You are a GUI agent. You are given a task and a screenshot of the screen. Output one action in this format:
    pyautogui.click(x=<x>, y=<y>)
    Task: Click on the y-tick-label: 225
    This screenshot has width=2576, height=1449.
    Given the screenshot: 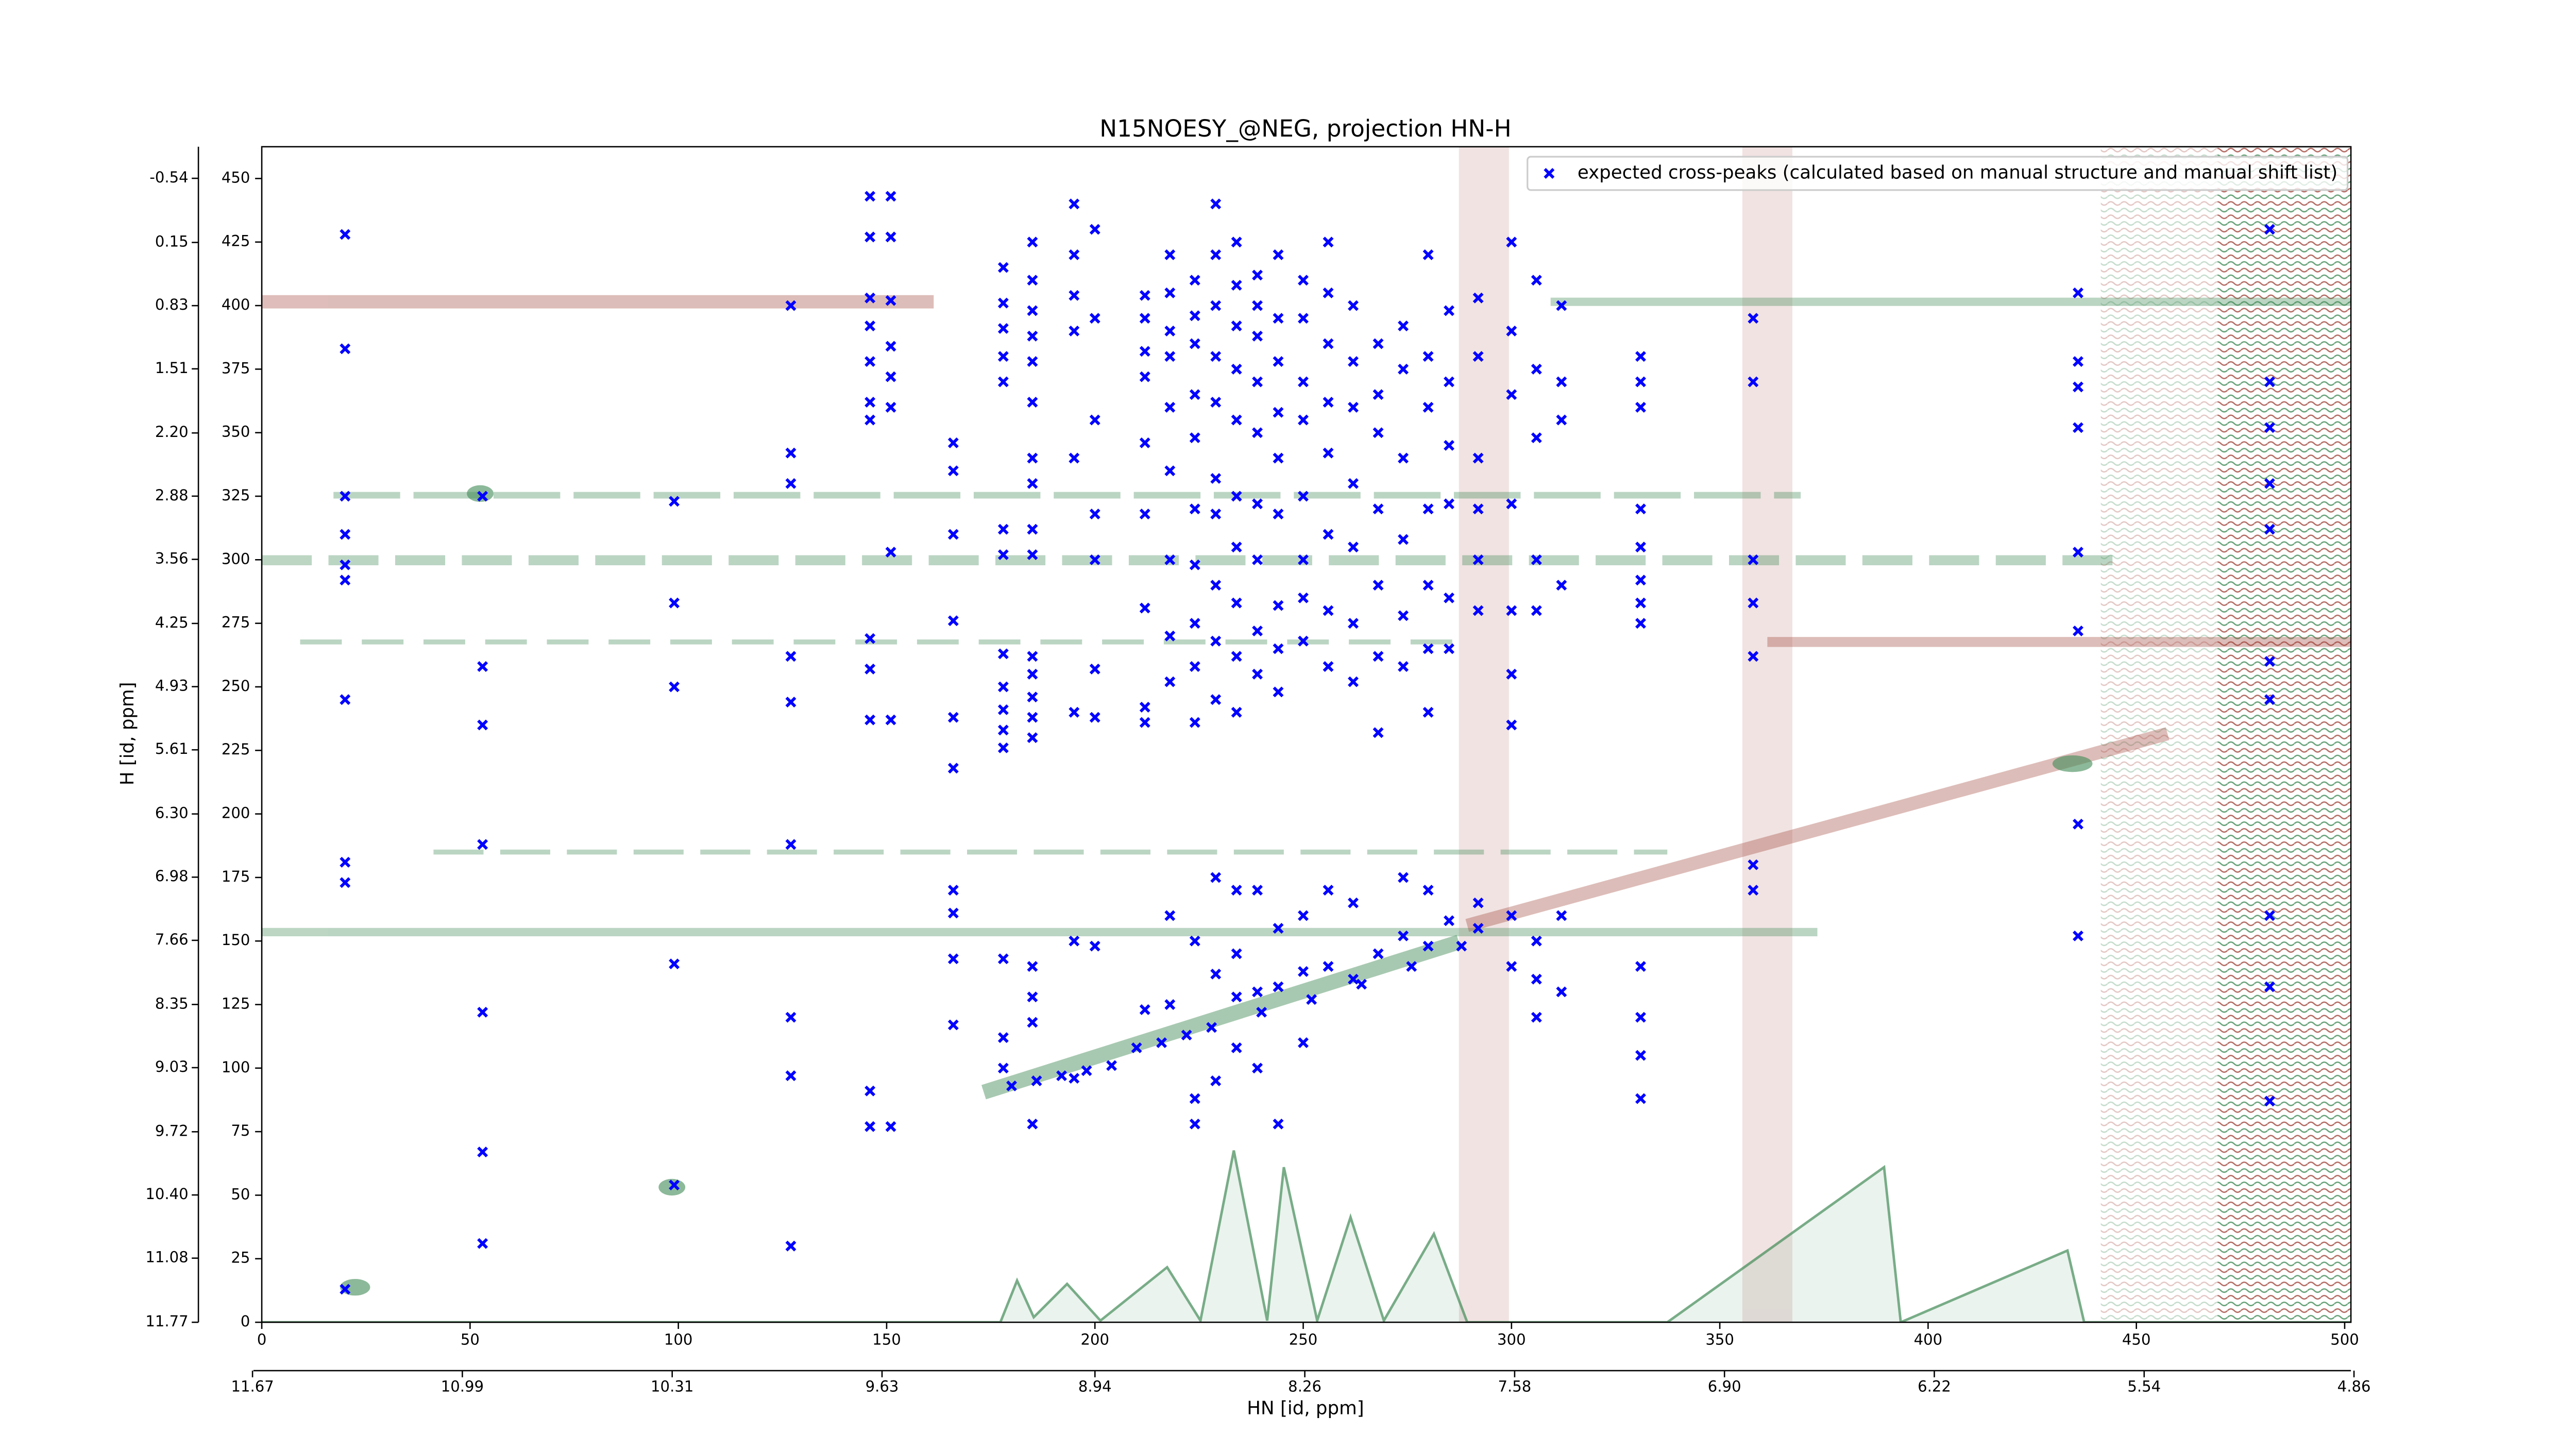 What is the action you would take?
    pyautogui.click(x=236, y=749)
    